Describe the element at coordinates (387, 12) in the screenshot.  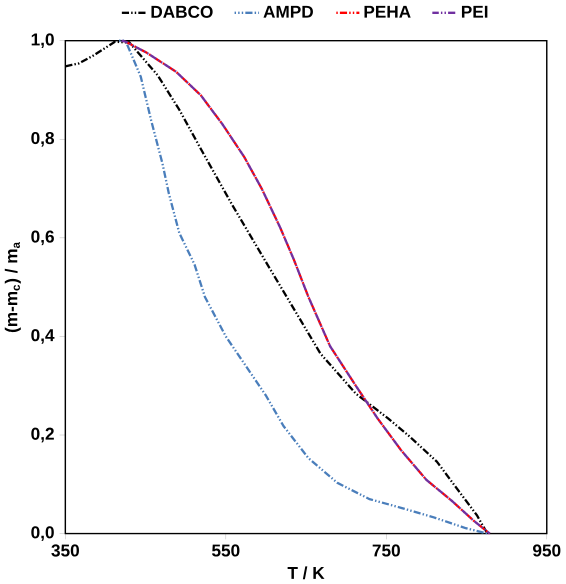
I see `legend-label: PEHA` at that location.